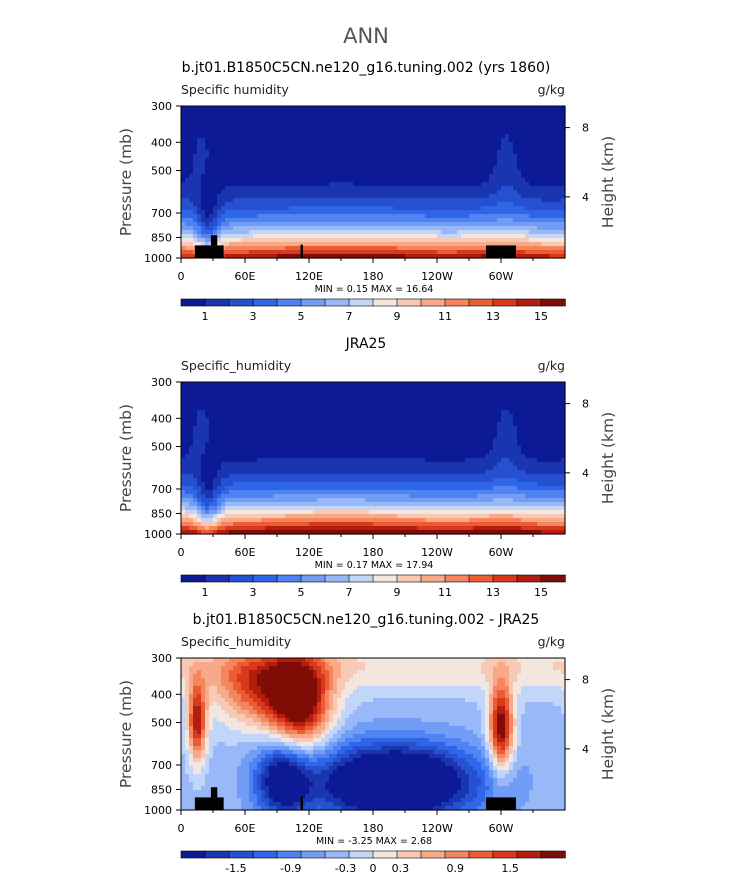 Image resolution: width=733 pixels, height=872 pixels. What do you see at coordinates (457, 302) in the screenshot?
I see `colorbar-box` at bounding box center [457, 302].